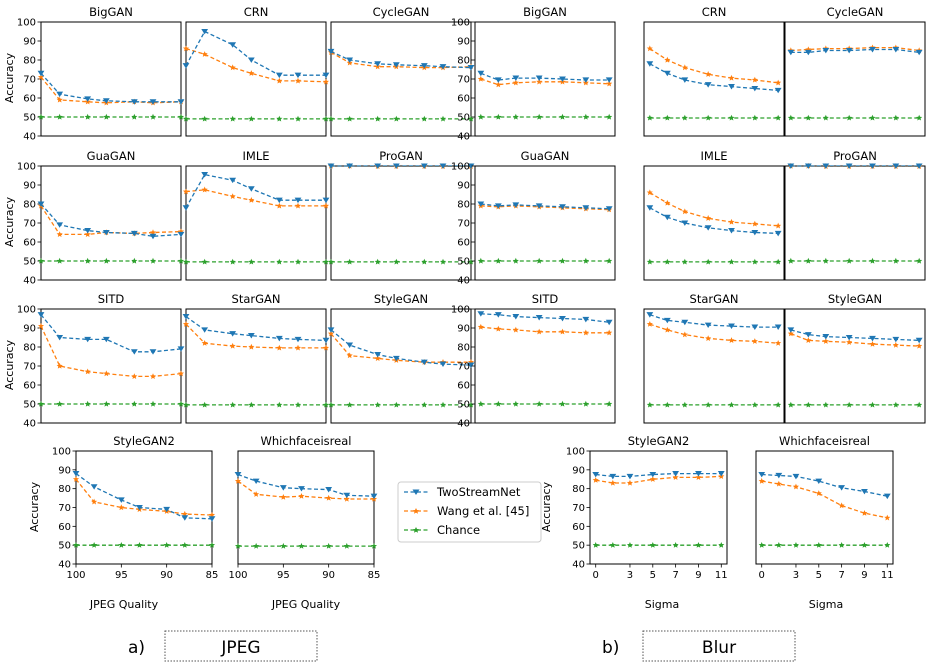  What do you see at coordinates (855, 215) in the screenshot?
I see `subplot-blur-progan: ProGAN` at bounding box center [855, 215].